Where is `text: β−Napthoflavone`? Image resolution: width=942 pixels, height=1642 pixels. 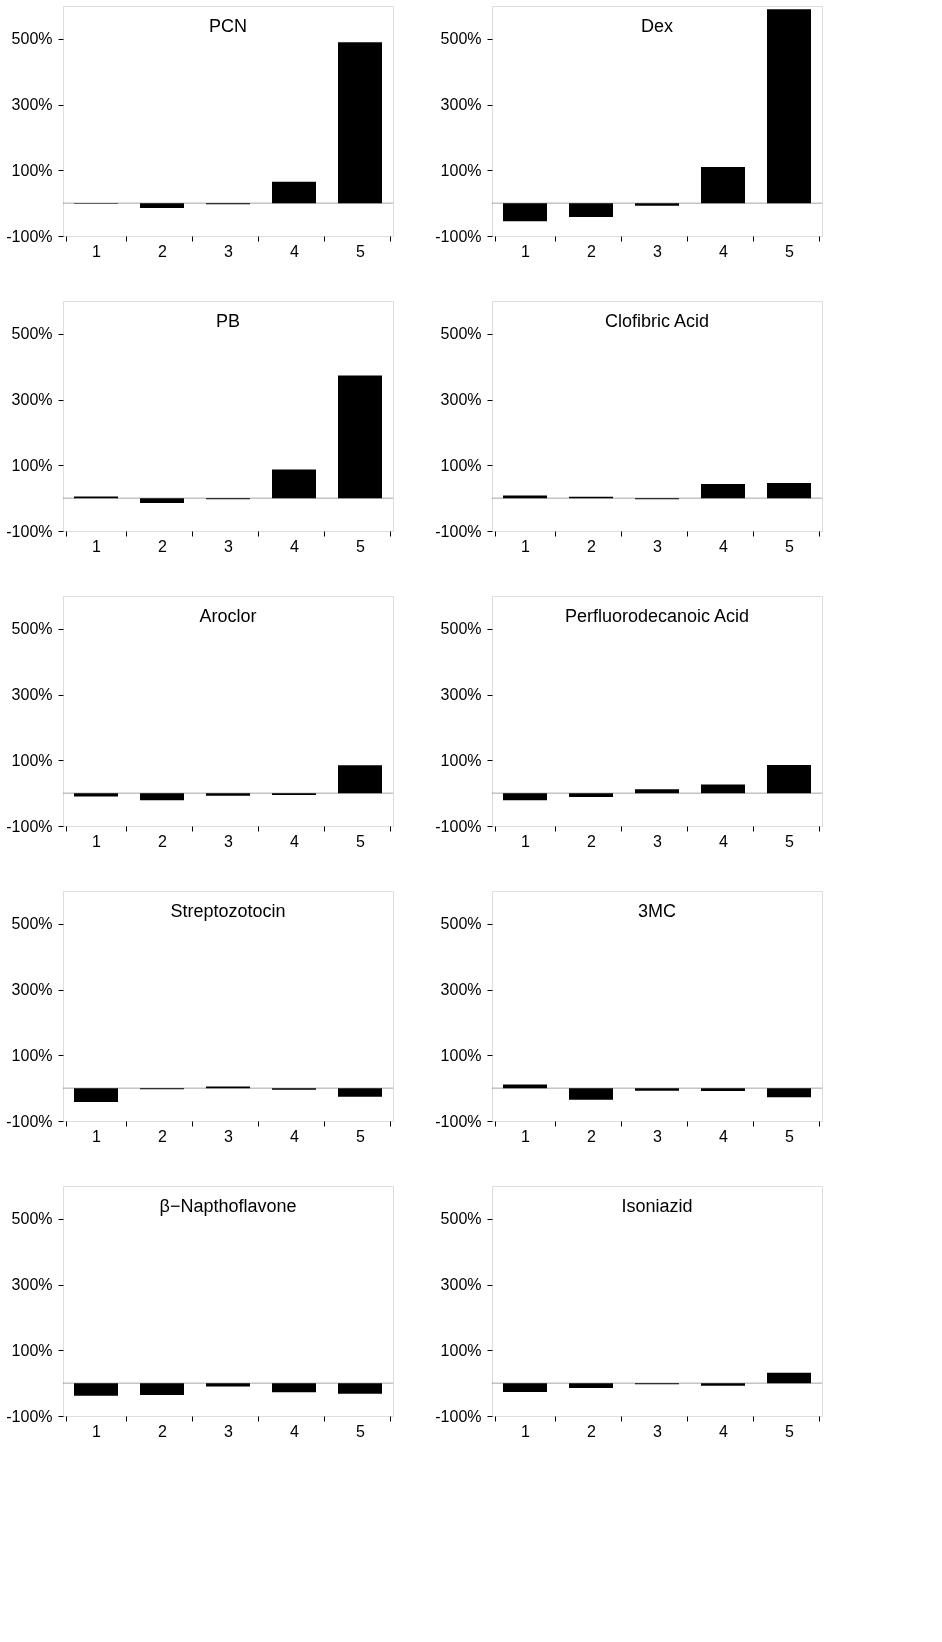
text: β−Napthoflavone is located at coordinates (228, 1206).